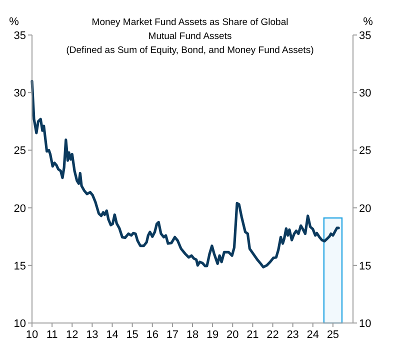 Image resolution: width=393 pixels, height=342 pixels. I want to click on x-tick-label: 16, so click(152, 335).